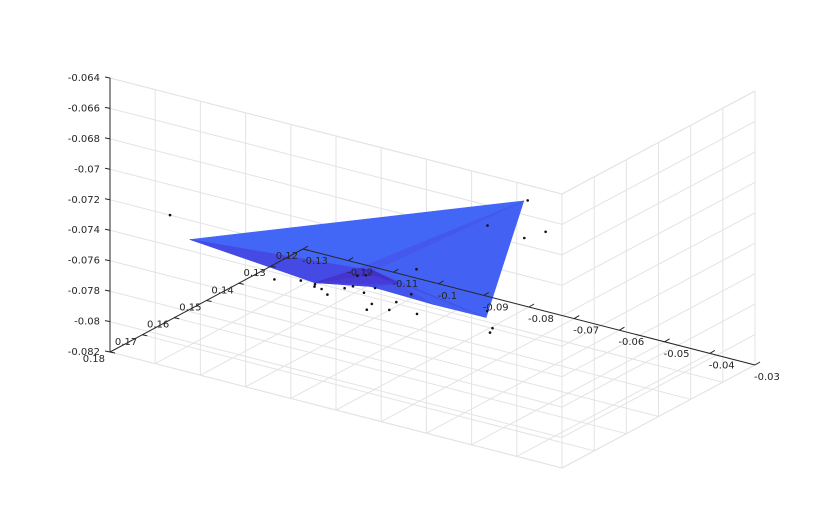 The width and height of the screenshot is (837, 508). I want to click on z-tick-label: -0.074, so click(84, 230).